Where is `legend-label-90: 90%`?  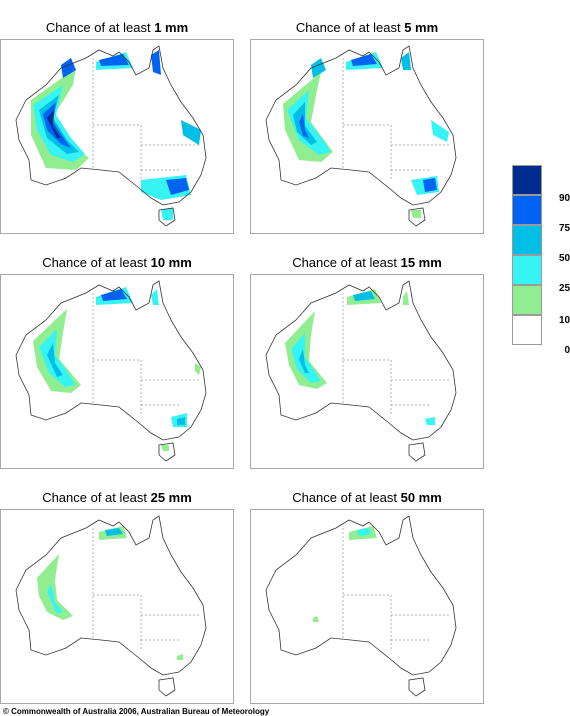 legend-label-90: 90% is located at coordinates (564, 198).